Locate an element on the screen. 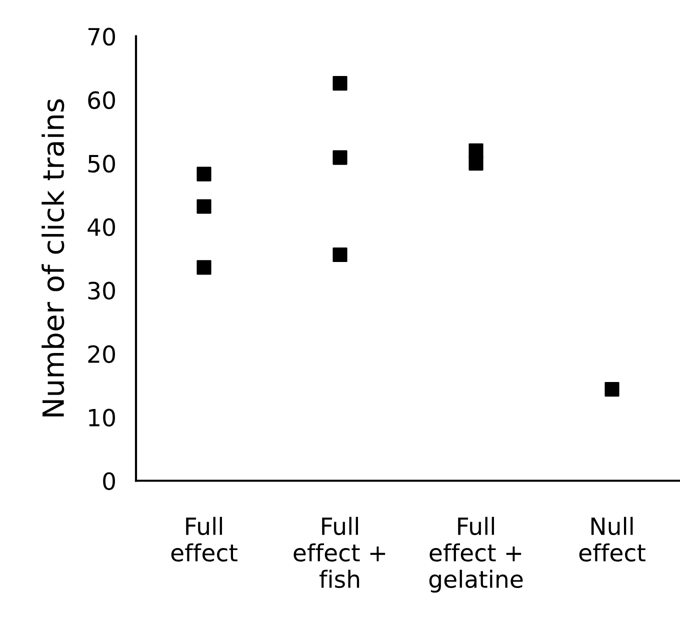 The height and width of the screenshot is (626, 680). y-tick-label: 60 is located at coordinates (101, 100).